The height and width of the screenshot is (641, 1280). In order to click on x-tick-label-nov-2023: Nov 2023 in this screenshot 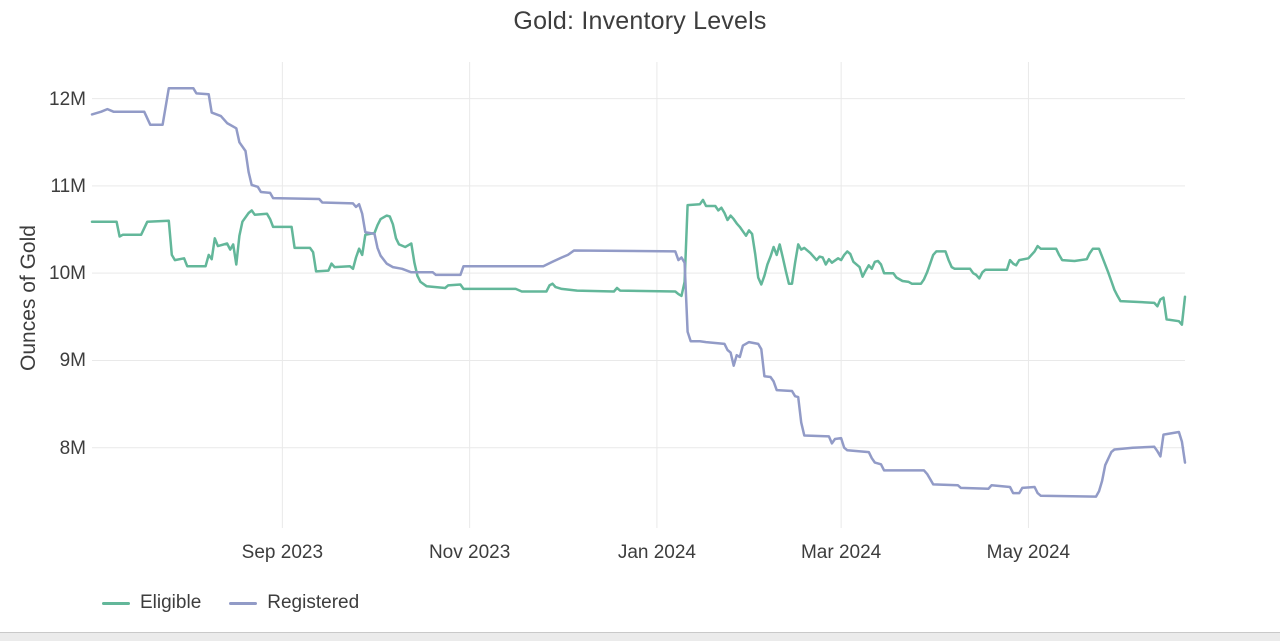, I will do `click(469, 552)`.